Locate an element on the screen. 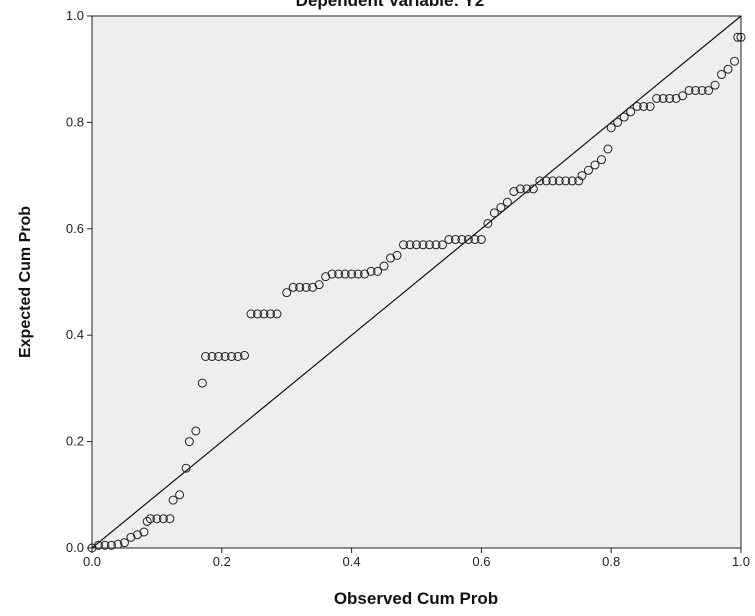  x-tick-label: 1.0 is located at coordinates (741, 561).